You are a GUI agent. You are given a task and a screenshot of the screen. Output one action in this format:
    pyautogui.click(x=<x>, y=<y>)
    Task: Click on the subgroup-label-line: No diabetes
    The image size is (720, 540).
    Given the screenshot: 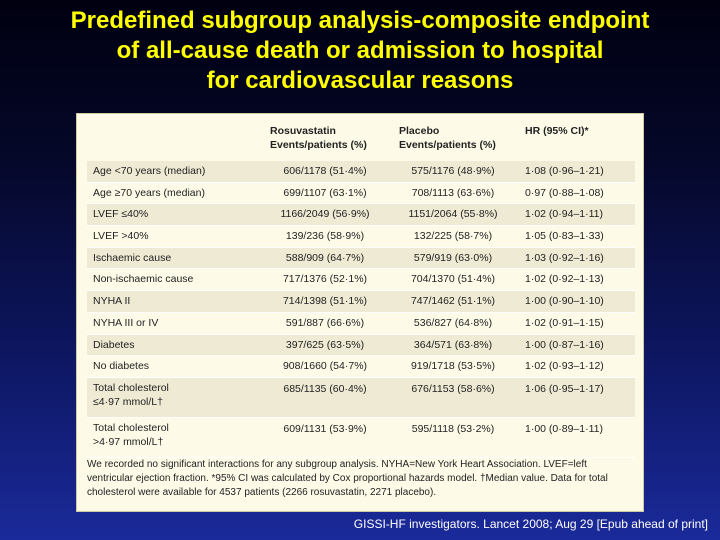 What is the action you would take?
    pyautogui.click(x=121, y=366)
    